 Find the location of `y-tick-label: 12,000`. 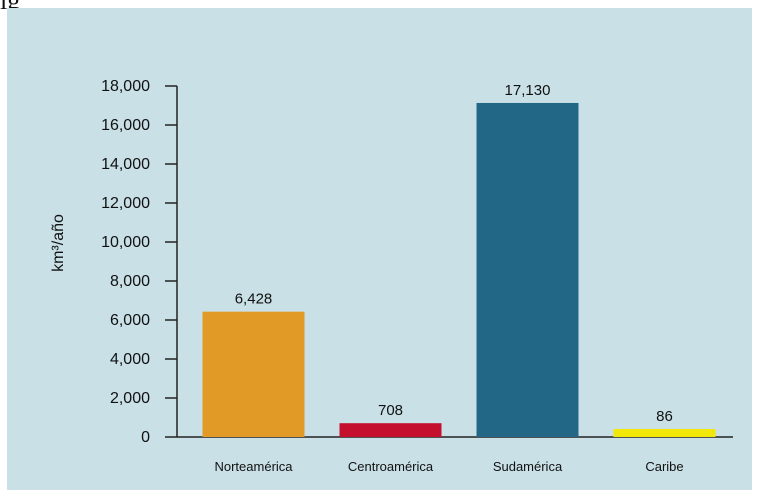

y-tick-label: 12,000 is located at coordinates (125, 203).